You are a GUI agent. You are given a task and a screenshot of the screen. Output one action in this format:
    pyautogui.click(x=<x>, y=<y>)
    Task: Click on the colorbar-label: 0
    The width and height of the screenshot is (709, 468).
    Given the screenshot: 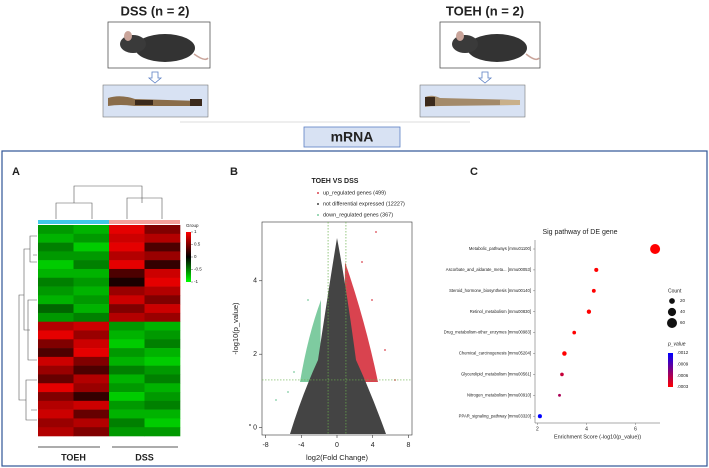 What is the action you would take?
    pyautogui.click(x=195, y=256)
    